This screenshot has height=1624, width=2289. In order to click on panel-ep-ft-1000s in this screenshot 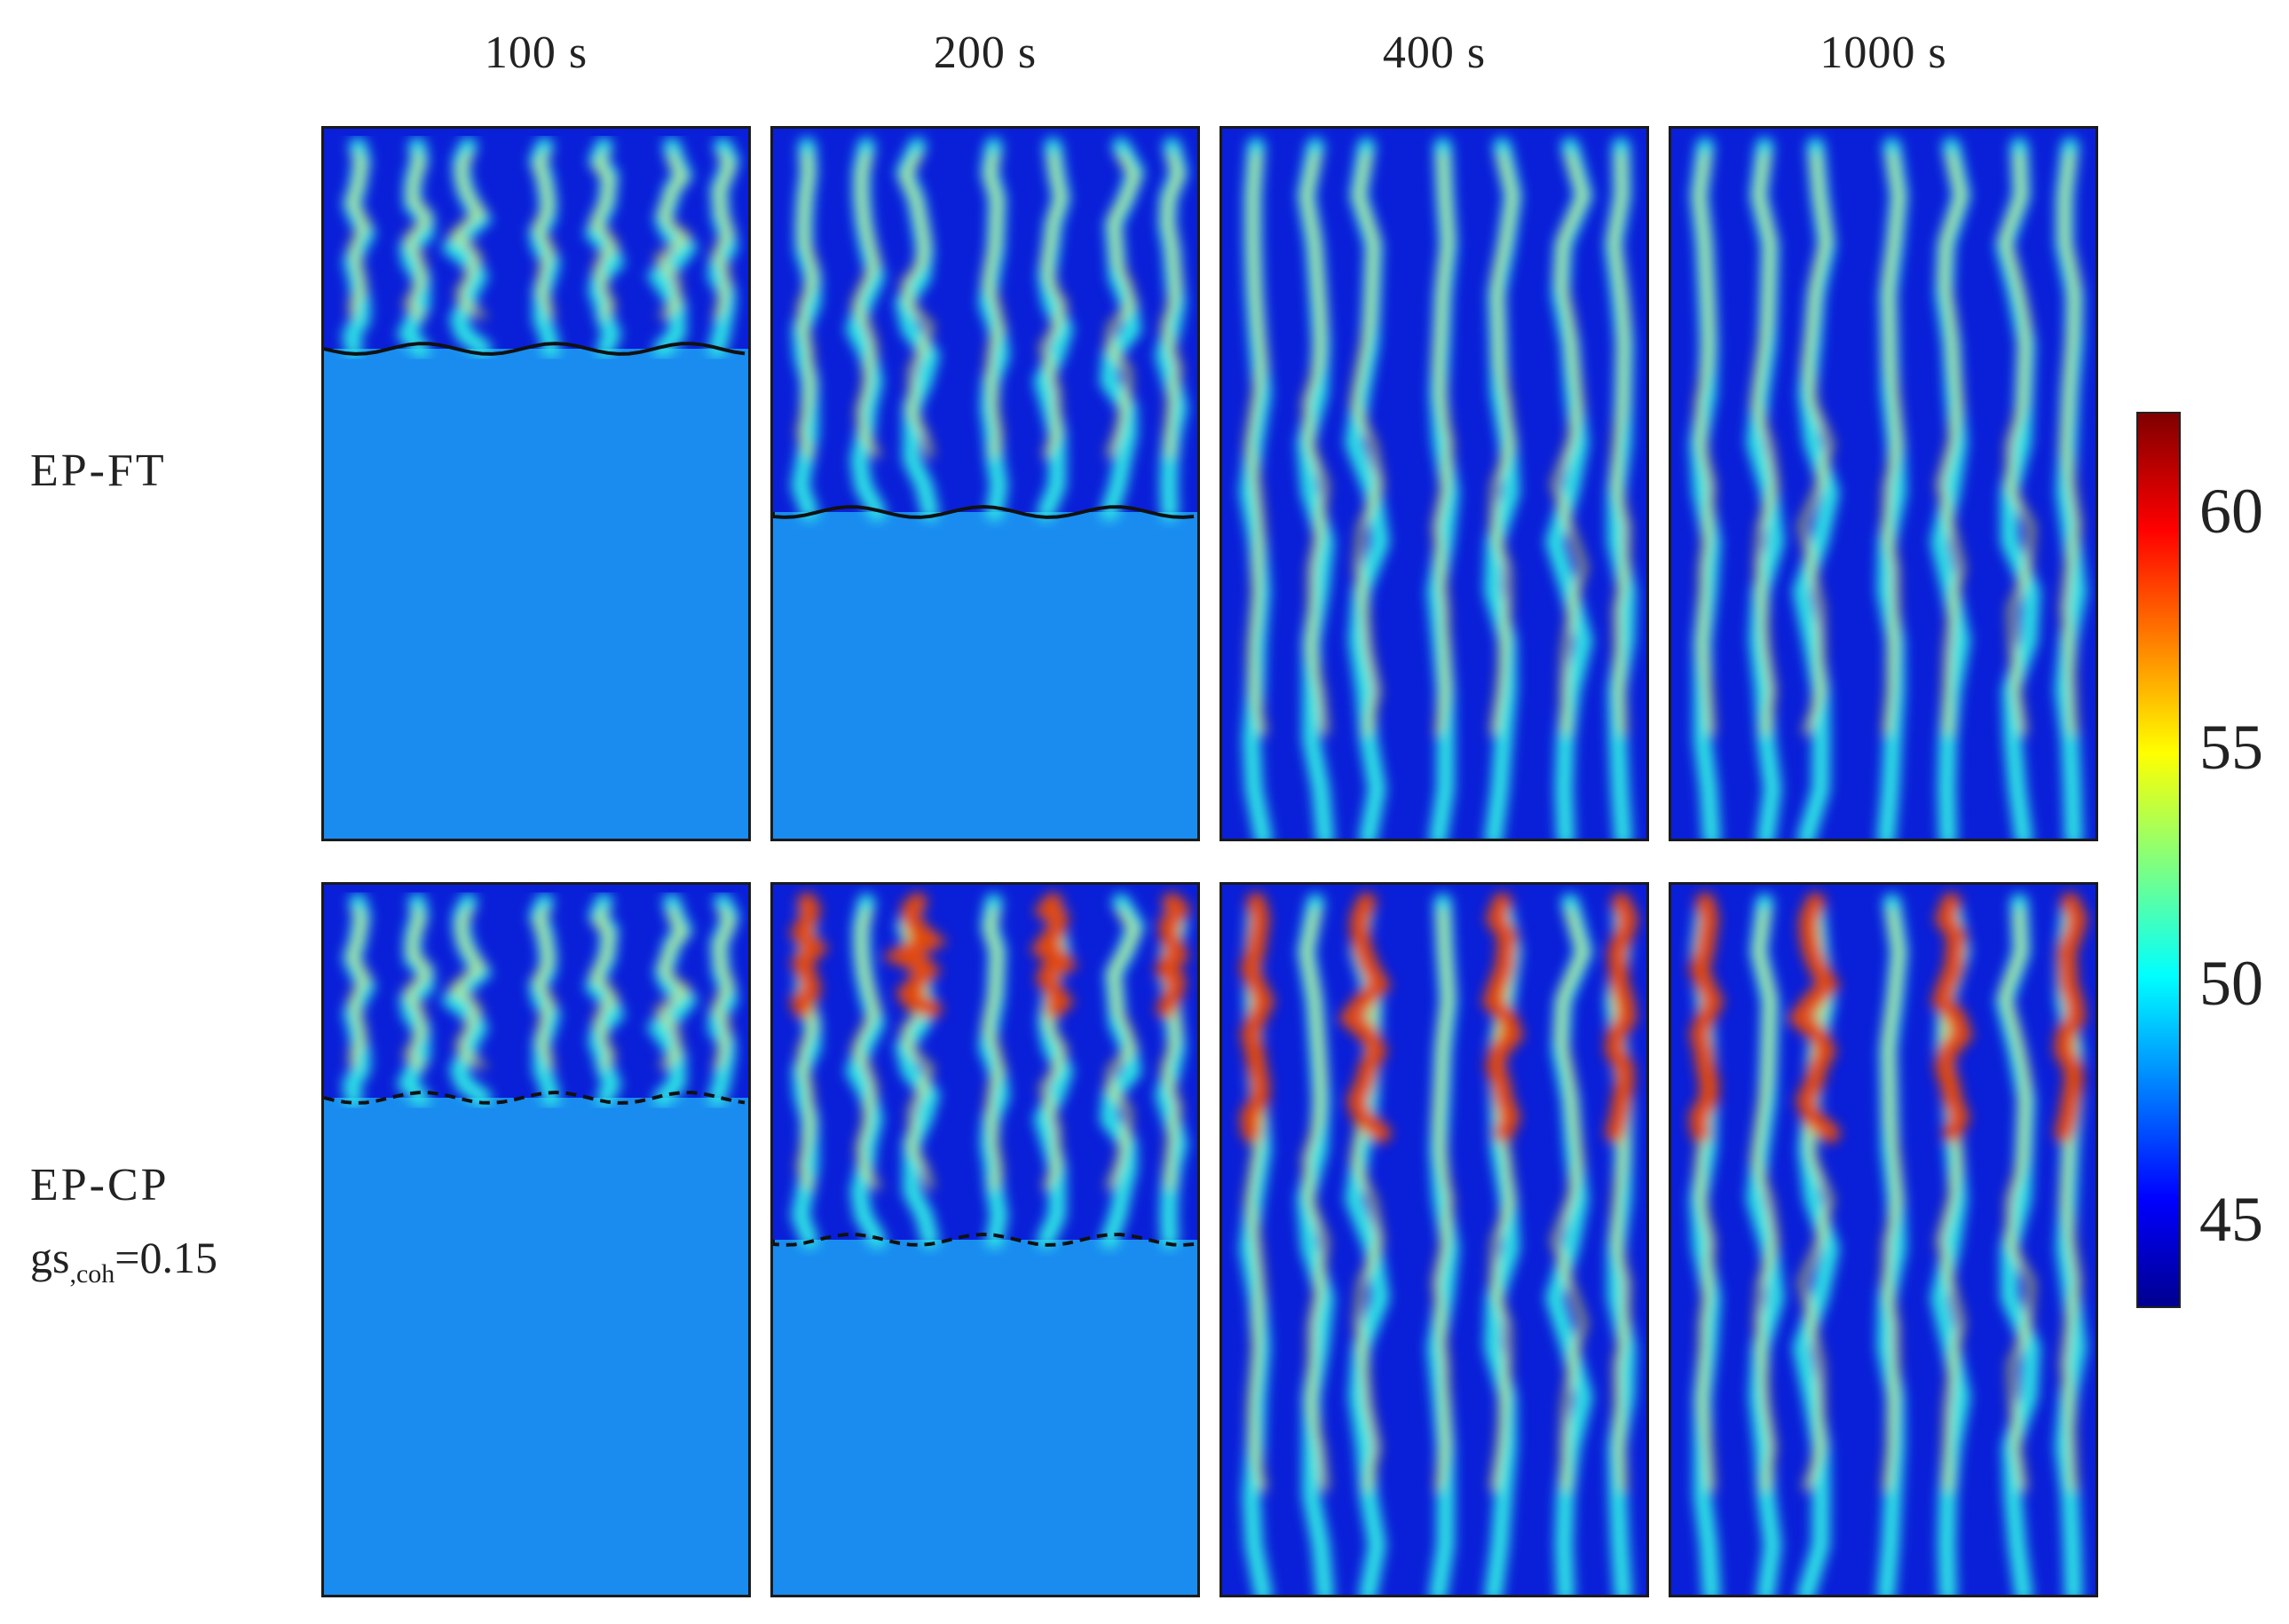, I will do `click(1883, 483)`.